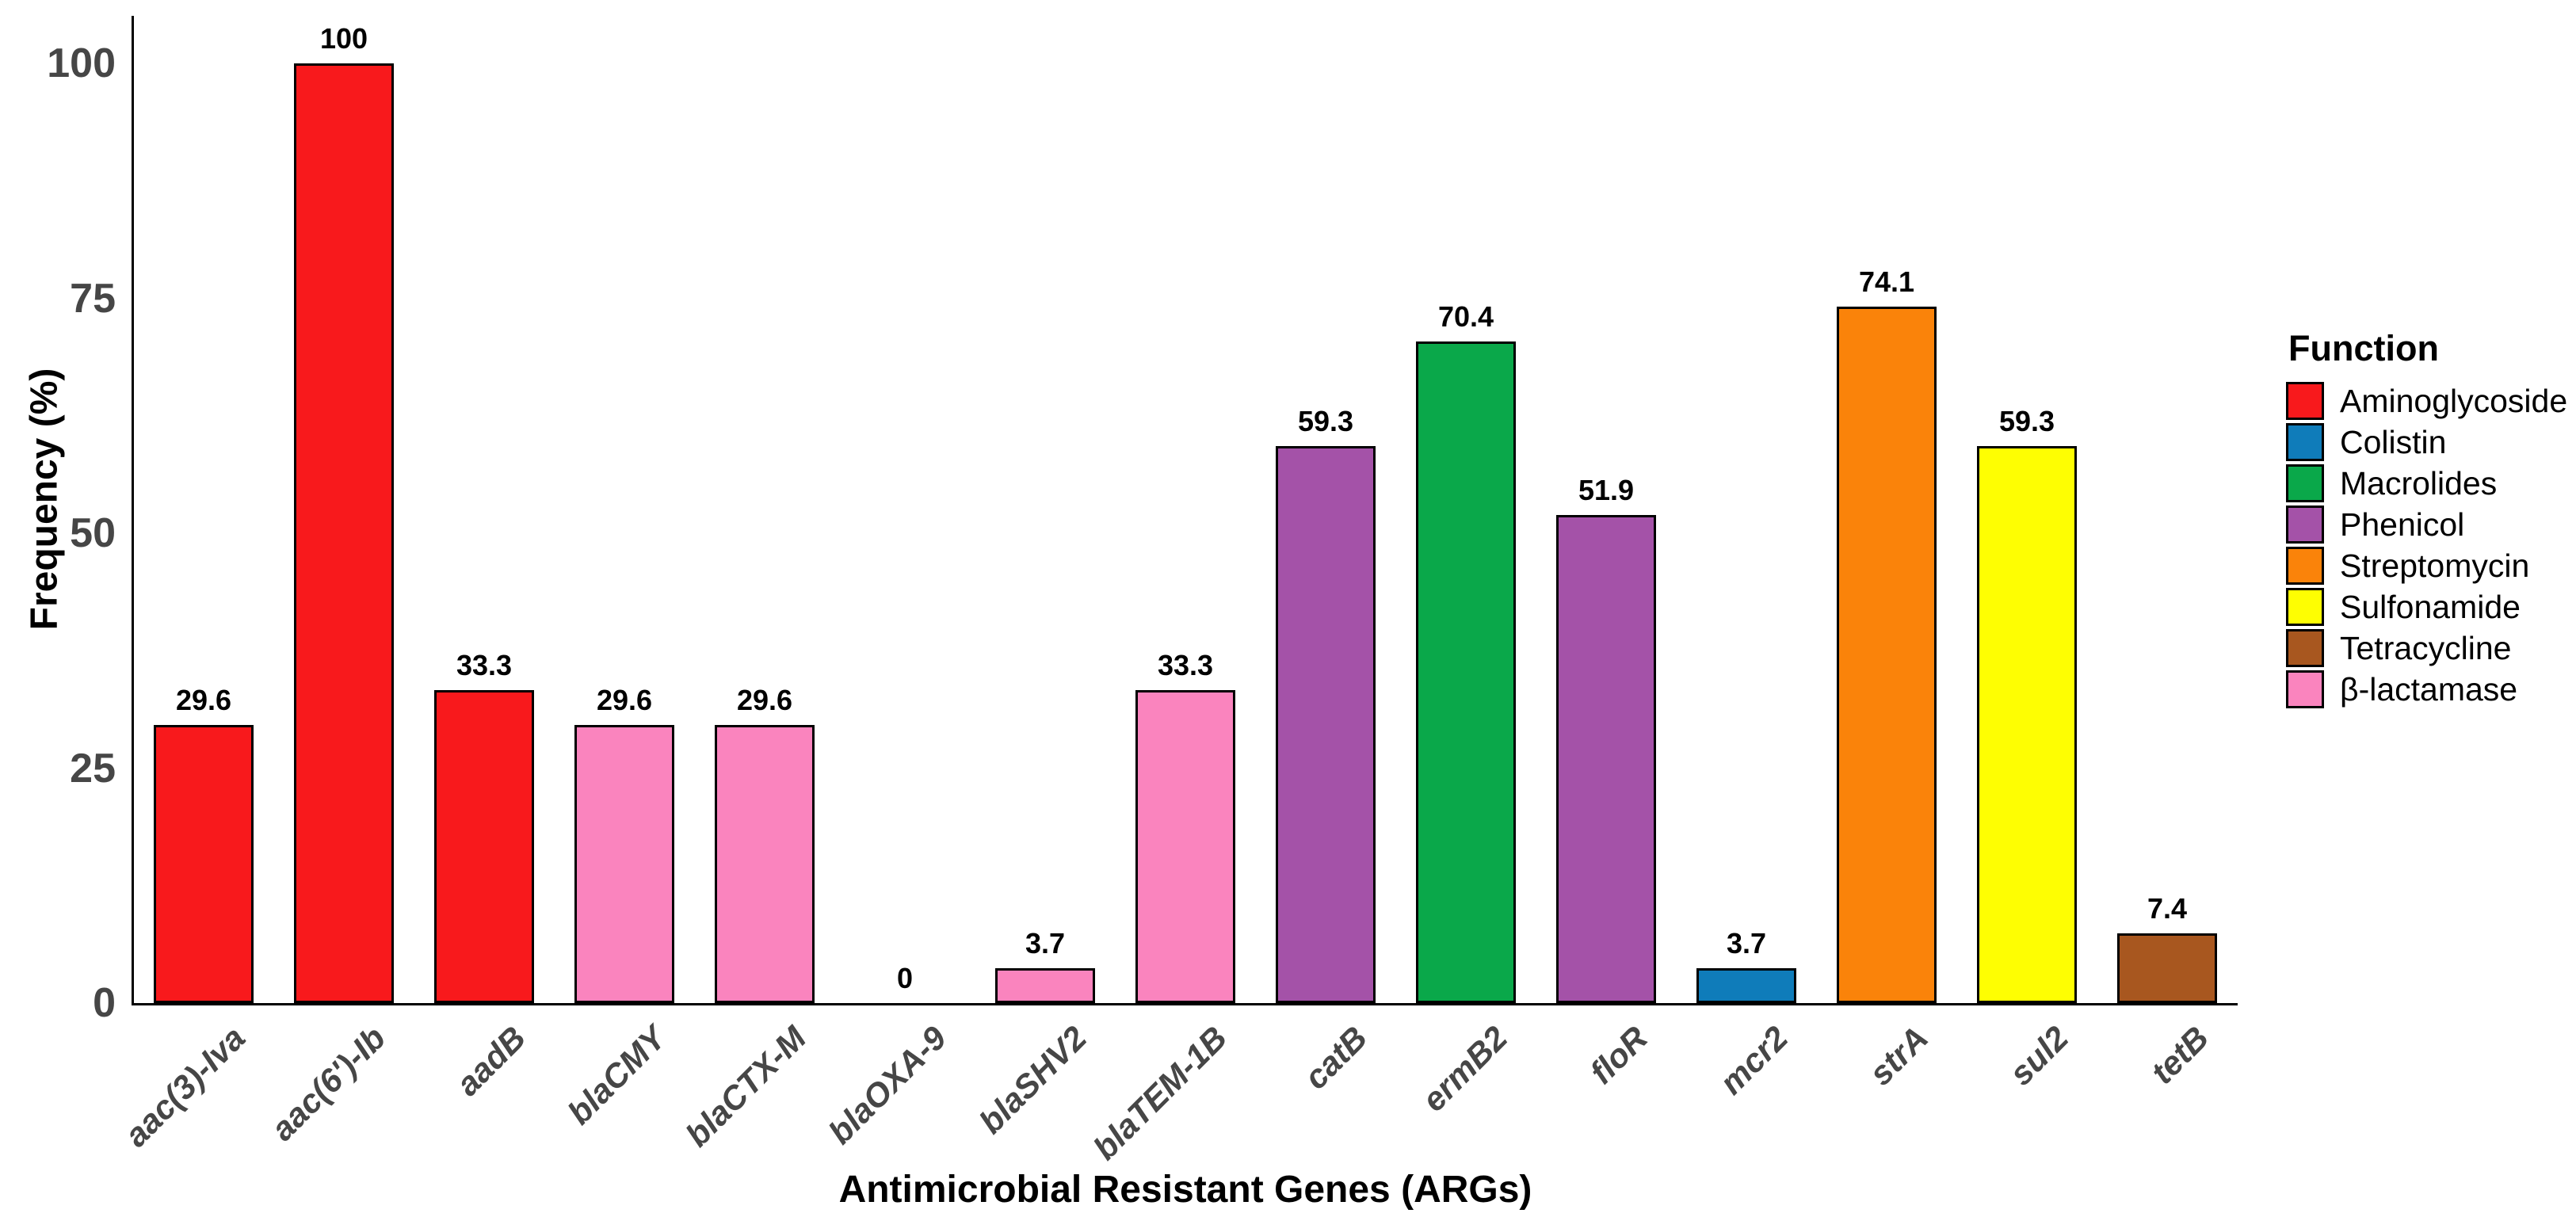 This screenshot has width=2576, height=1217. Describe the element at coordinates (1464, 1069) in the screenshot. I see `x-tick-label: ermB2` at that location.